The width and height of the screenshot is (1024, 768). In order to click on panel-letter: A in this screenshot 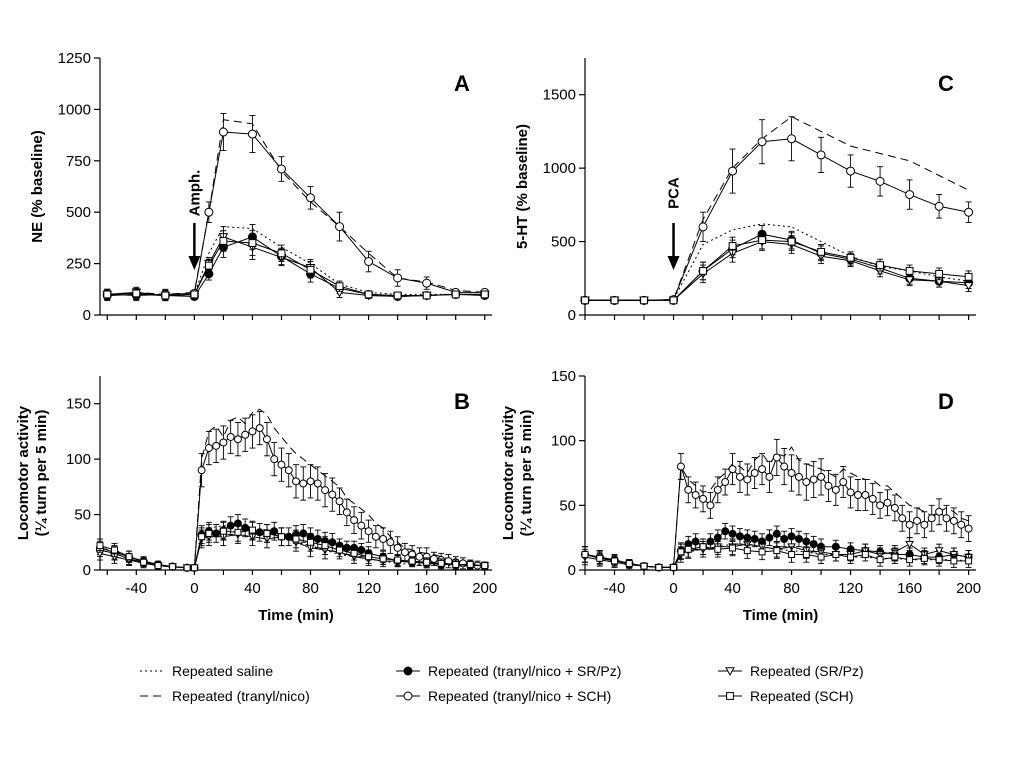, I will do `click(462, 83)`.